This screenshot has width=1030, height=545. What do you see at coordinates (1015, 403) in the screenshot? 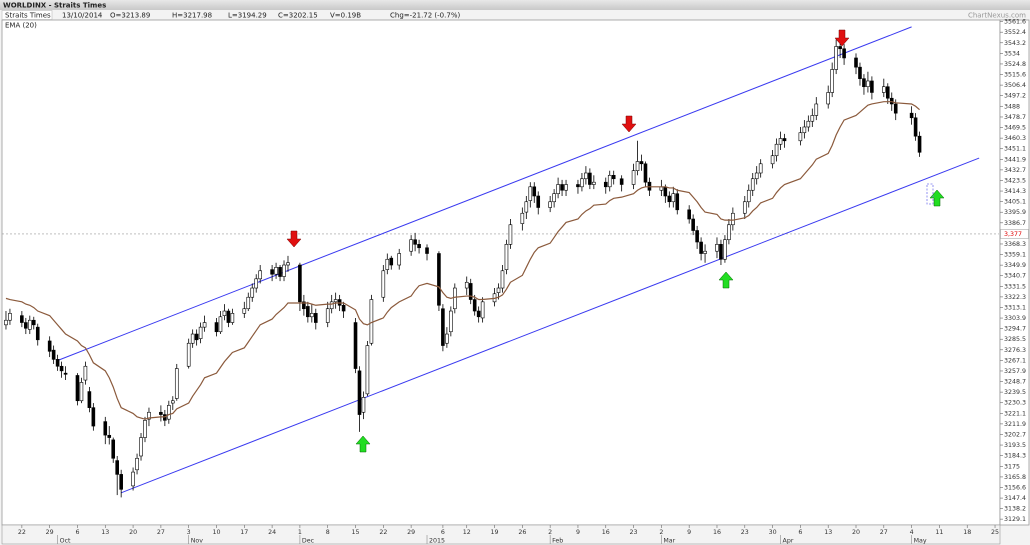
I see `y-tick-label: 3230.3` at bounding box center [1015, 403].